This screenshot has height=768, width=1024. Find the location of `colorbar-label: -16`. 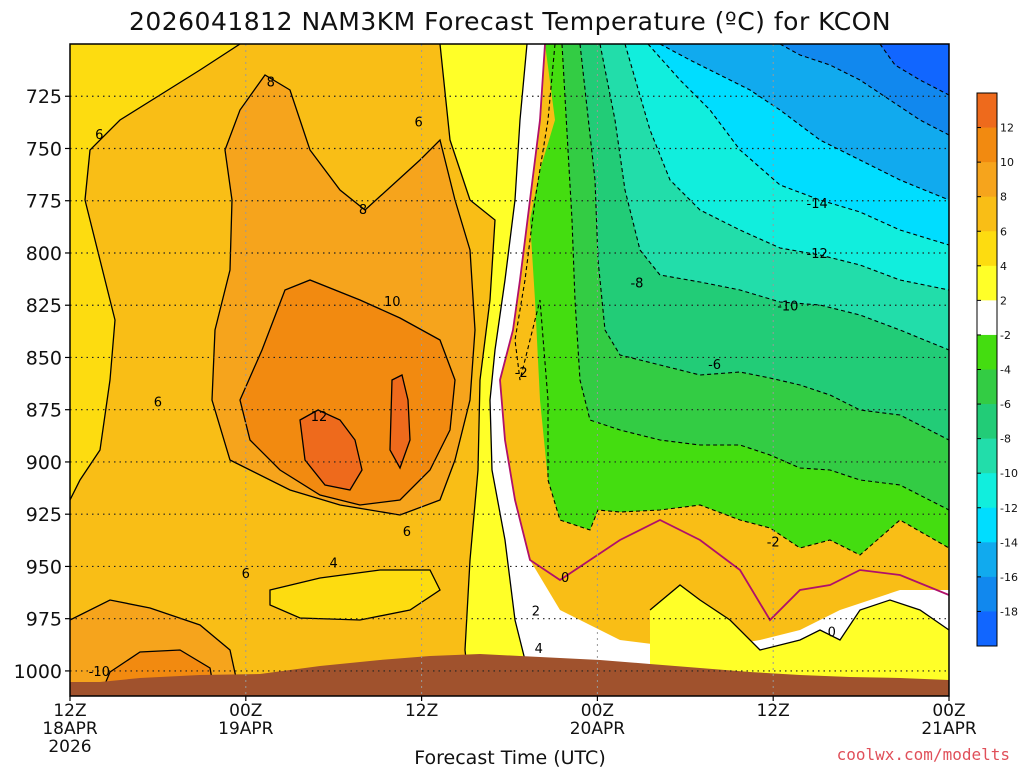

colorbar-label: -16 is located at coordinates (1009, 577).